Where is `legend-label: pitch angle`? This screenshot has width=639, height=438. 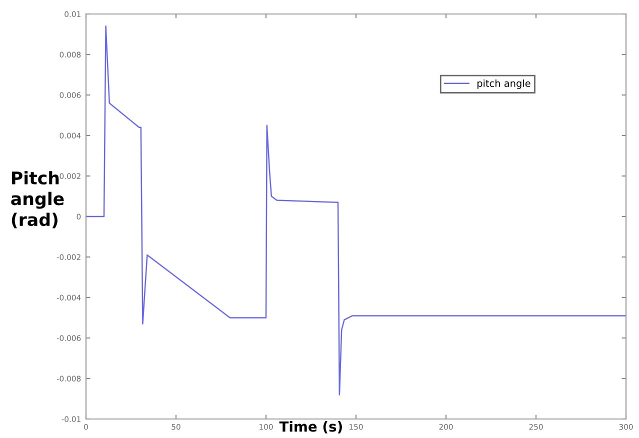
legend-label: pitch angle is located at coordinates (503, 84).